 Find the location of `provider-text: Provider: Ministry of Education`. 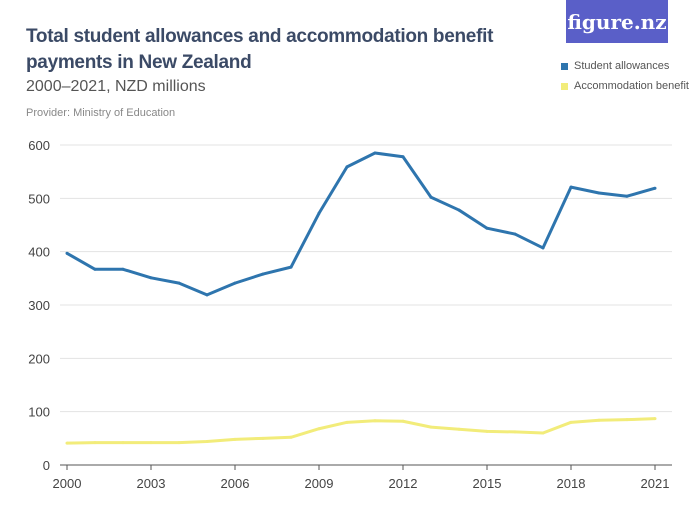

provider-text: Provider: Ministry of Education is located at coordinates (101, 113).